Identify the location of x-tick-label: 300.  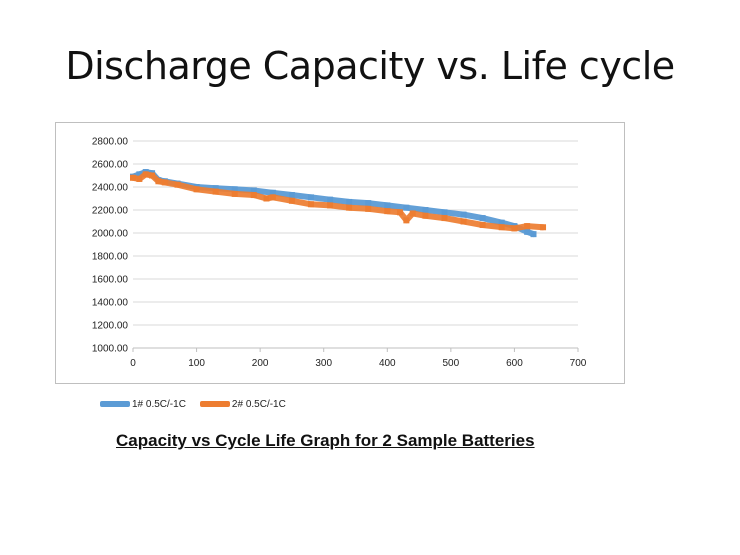
(323, 363).